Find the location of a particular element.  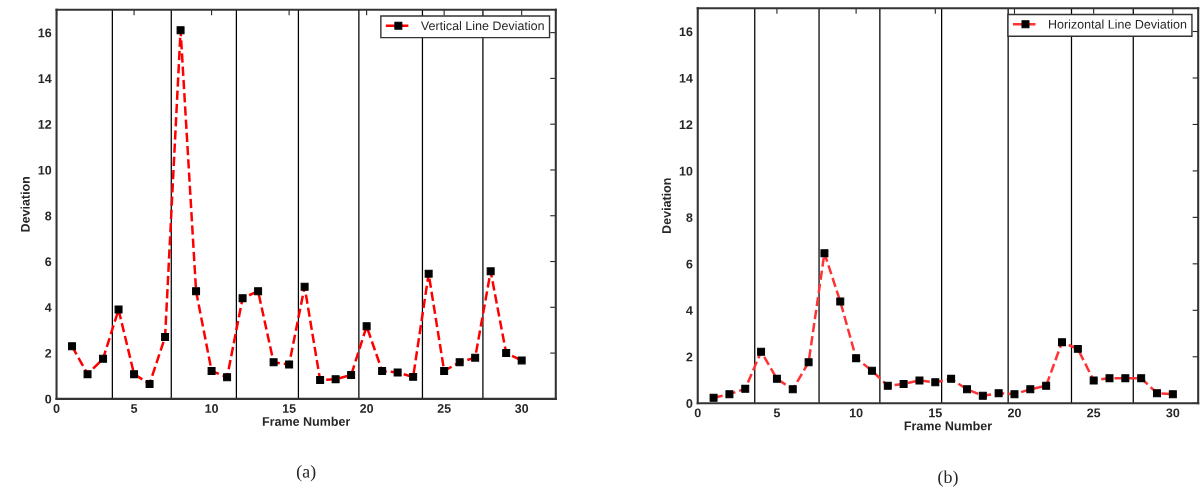

legend-label: Horizontal Line Deviation is located at coordinates (1118, 24).